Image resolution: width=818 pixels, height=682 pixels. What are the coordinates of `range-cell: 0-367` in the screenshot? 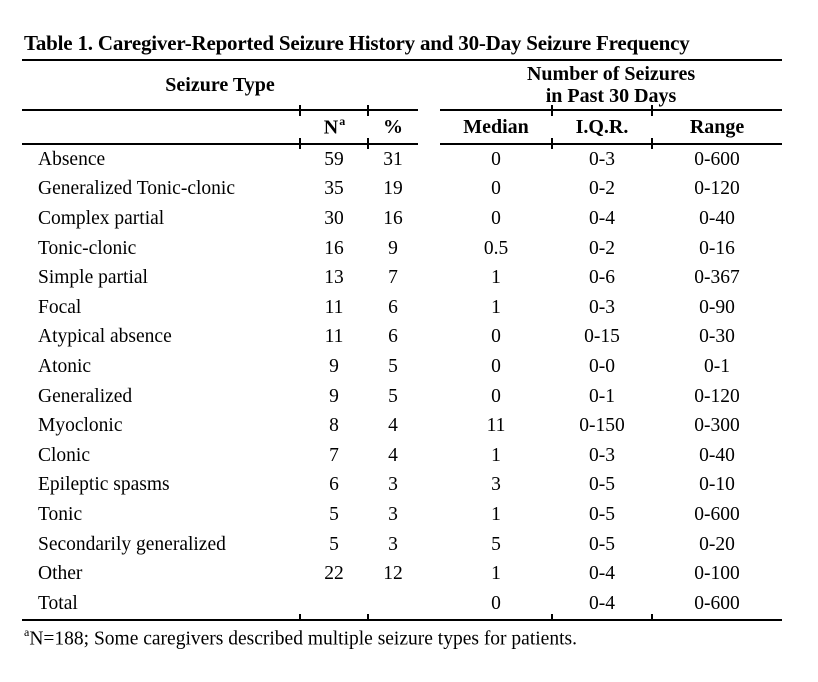 It's located at (717, 278).